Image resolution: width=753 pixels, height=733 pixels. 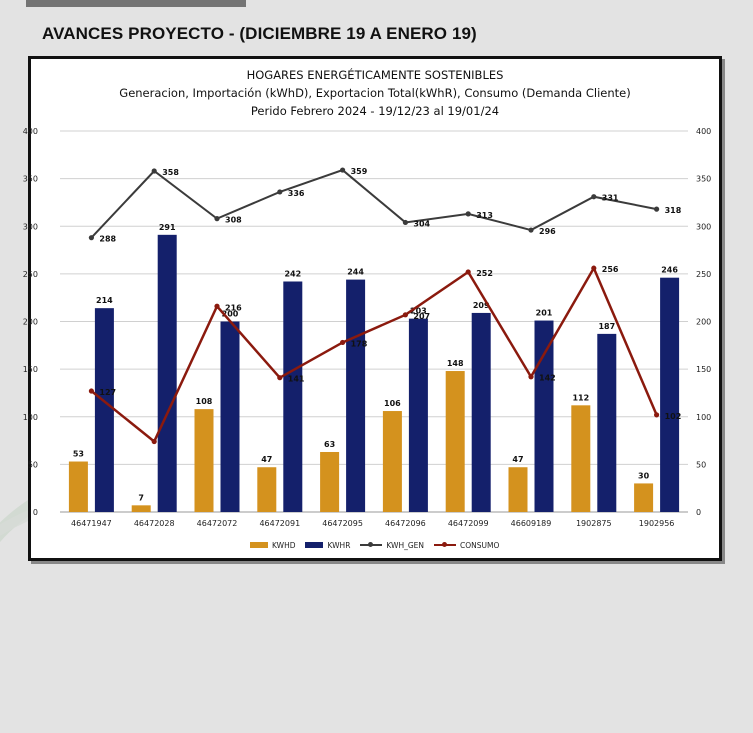 What do you see at coordinates (701, 464) in the screenshot?
I see `y-tick-label-right: 50` at bounding box center [701, 464].